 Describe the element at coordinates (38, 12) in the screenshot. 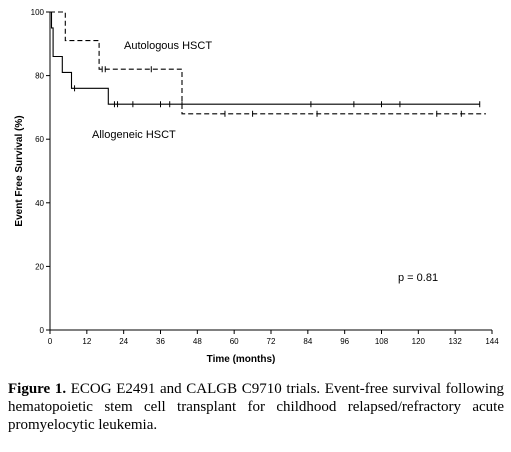

I see `y-tick-label: 100` at that location.